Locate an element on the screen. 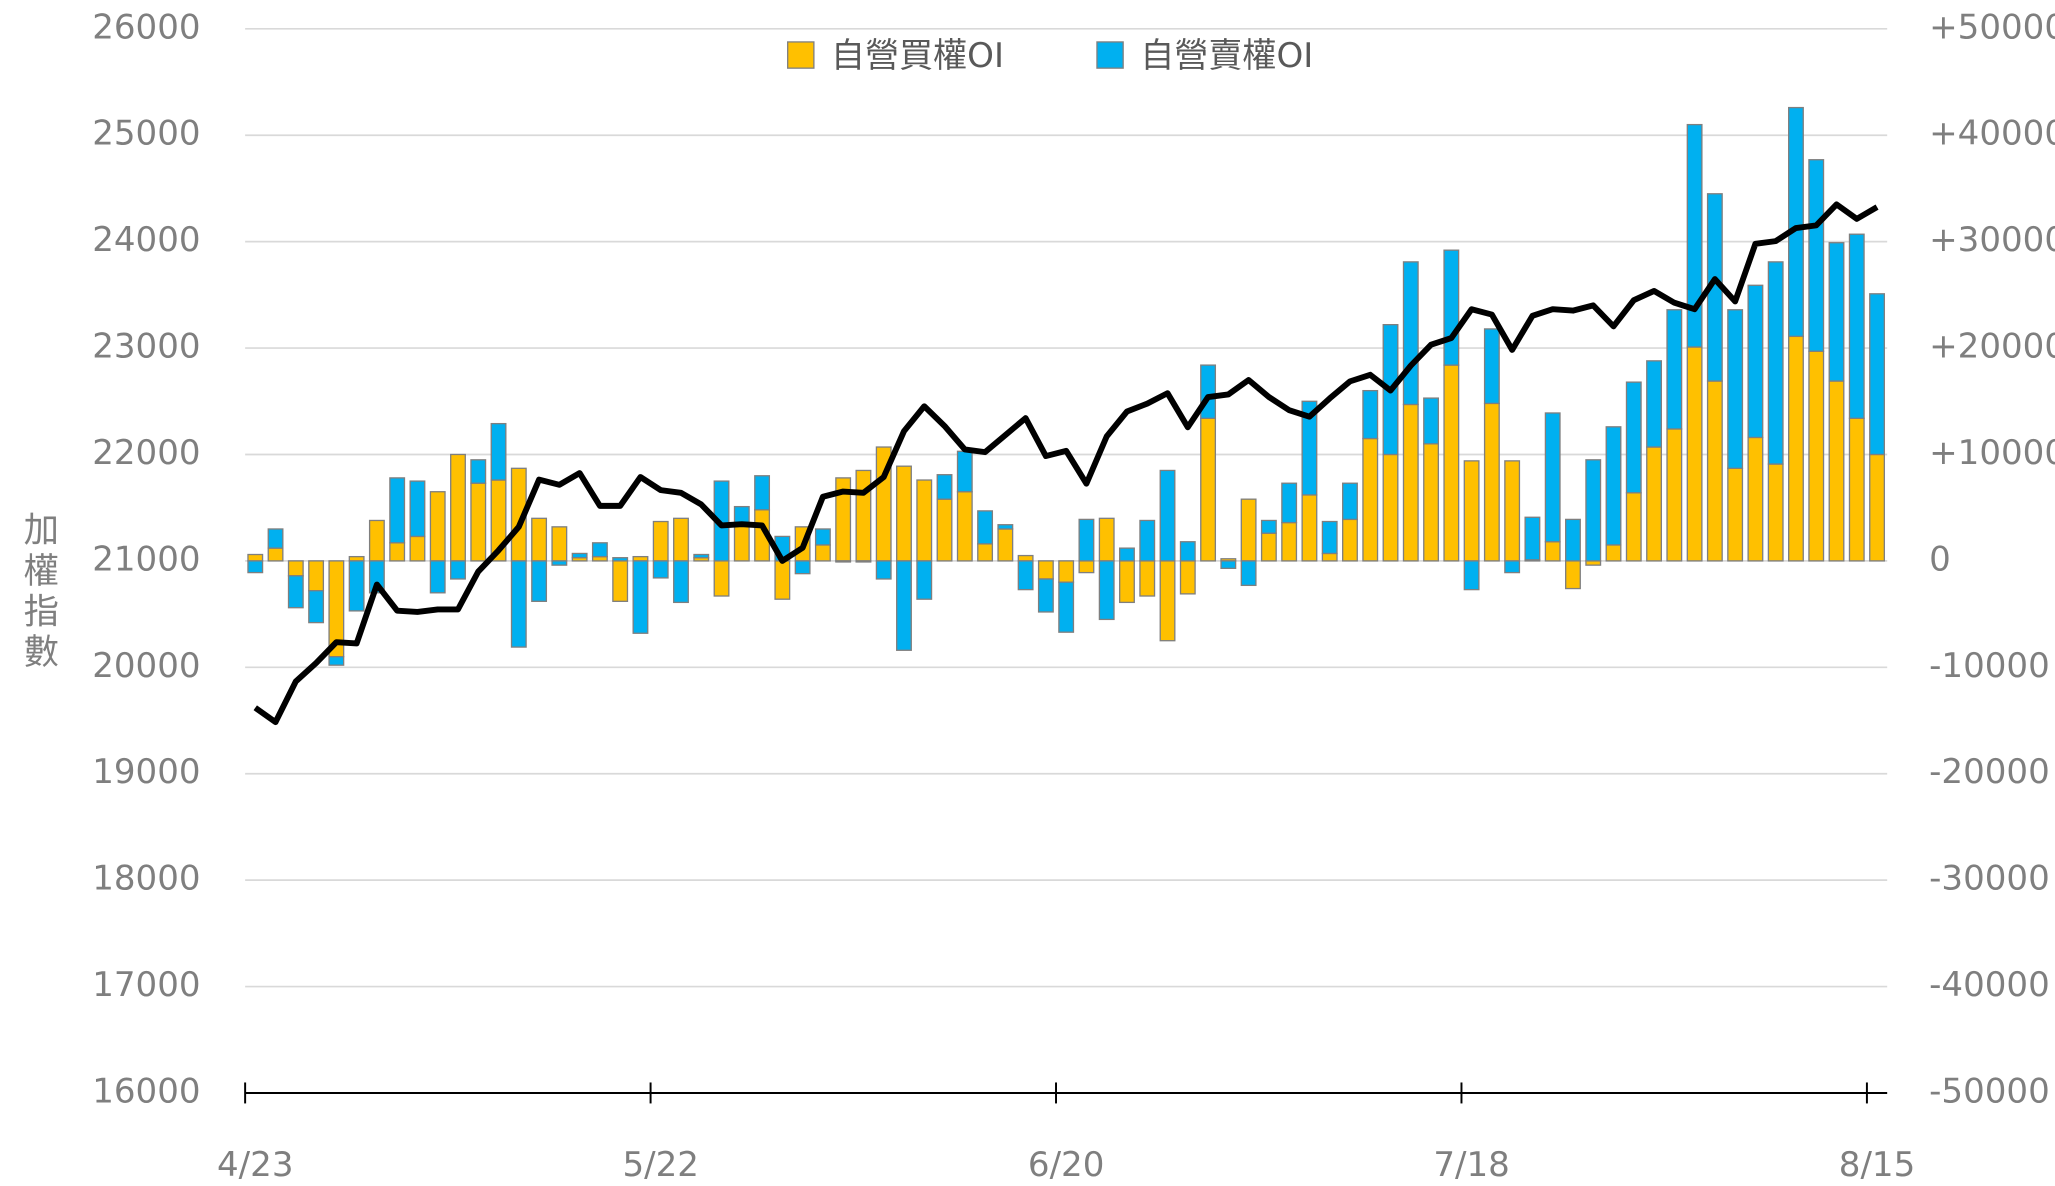 This screenshot has width=2055, height=1186. y2-tick-label: +40000 is located at coordinates (1992, 134).